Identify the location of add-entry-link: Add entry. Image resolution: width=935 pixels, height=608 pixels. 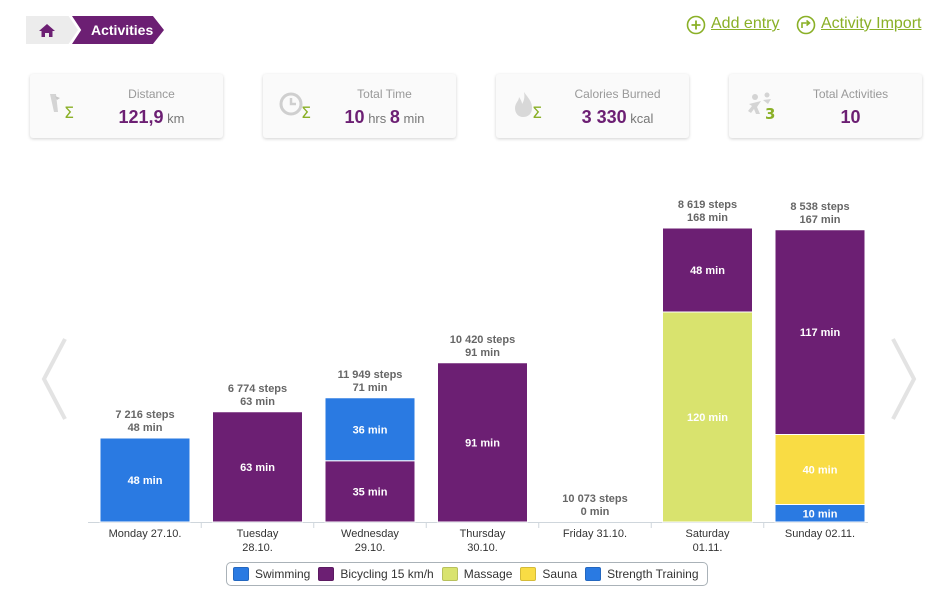
(733, 25).